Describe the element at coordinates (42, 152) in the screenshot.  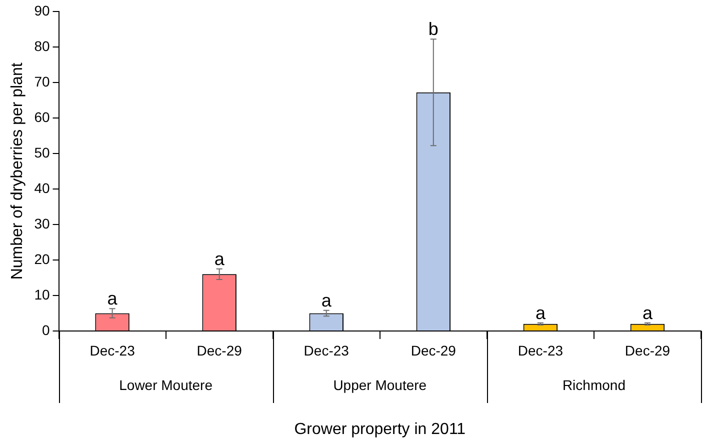
I see `y-tick-label: 50` at that location.